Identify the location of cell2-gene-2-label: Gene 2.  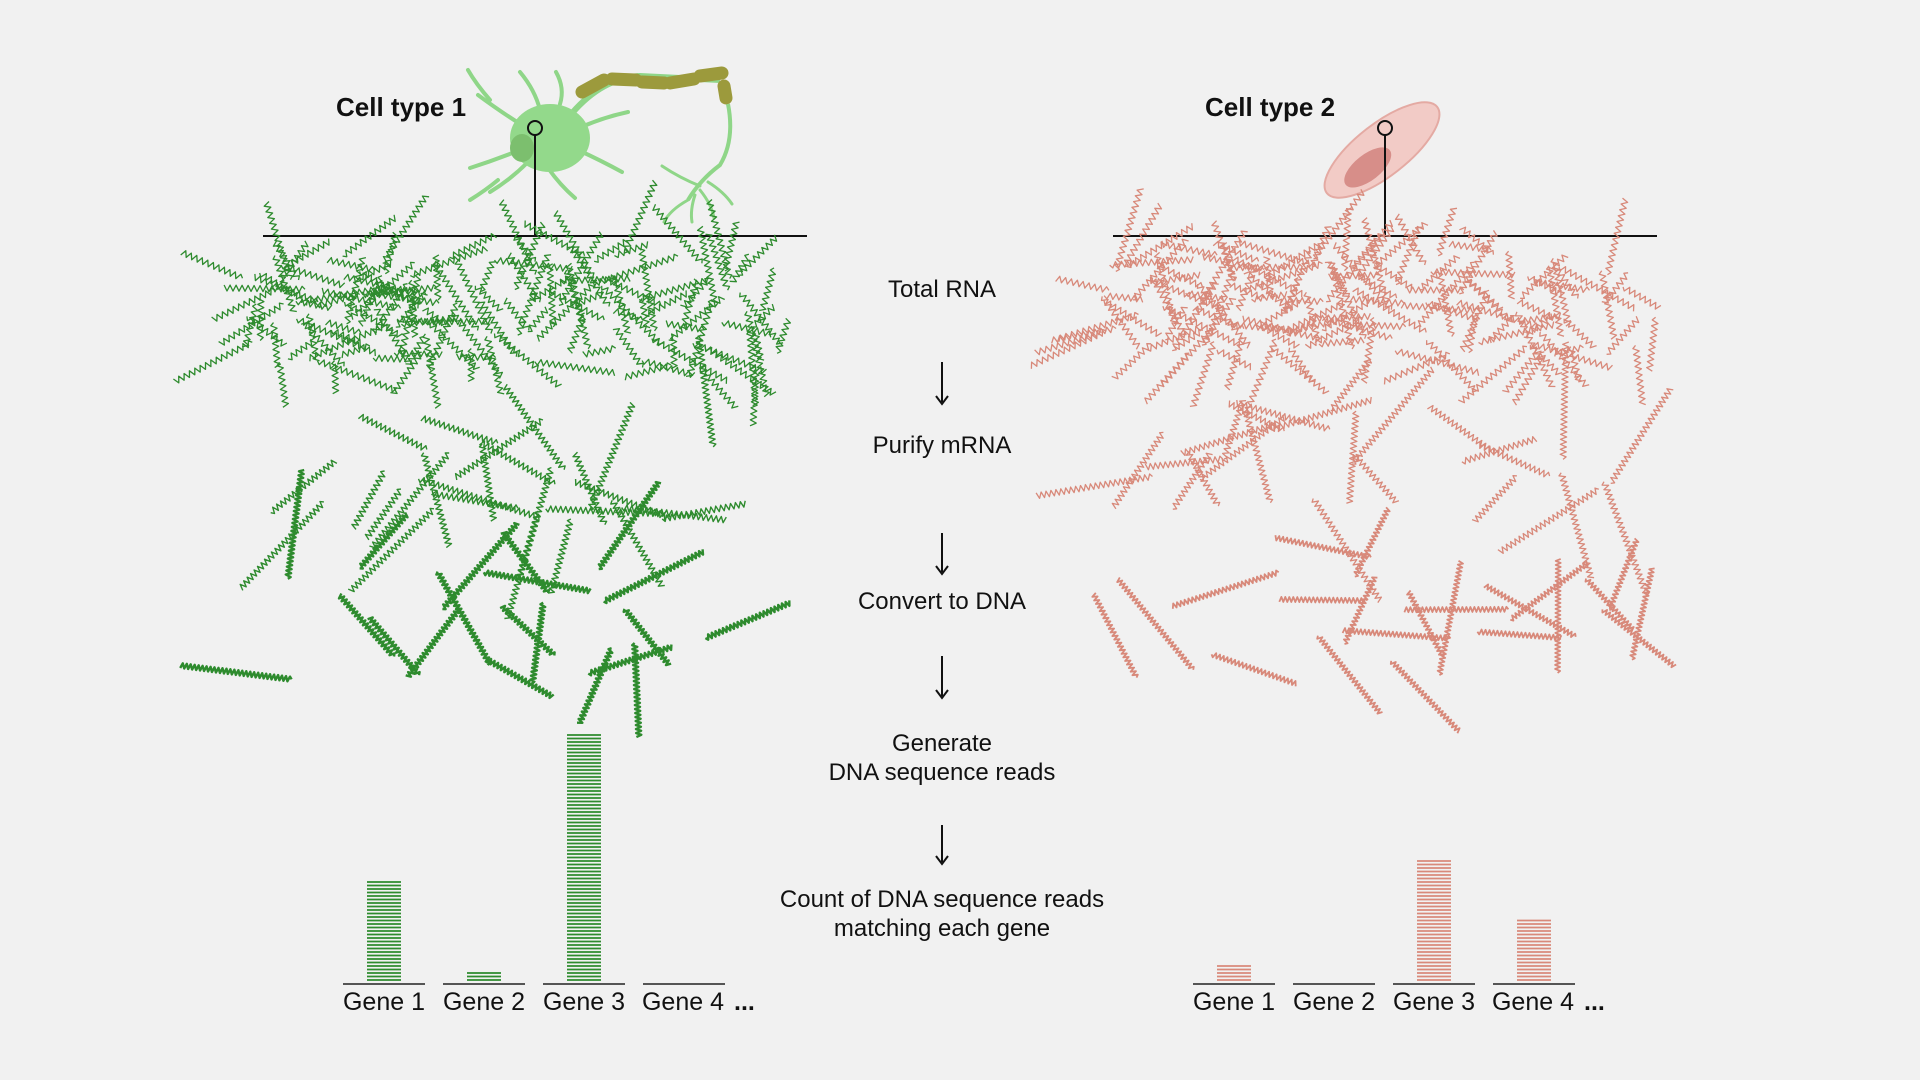
(1333, 1002).